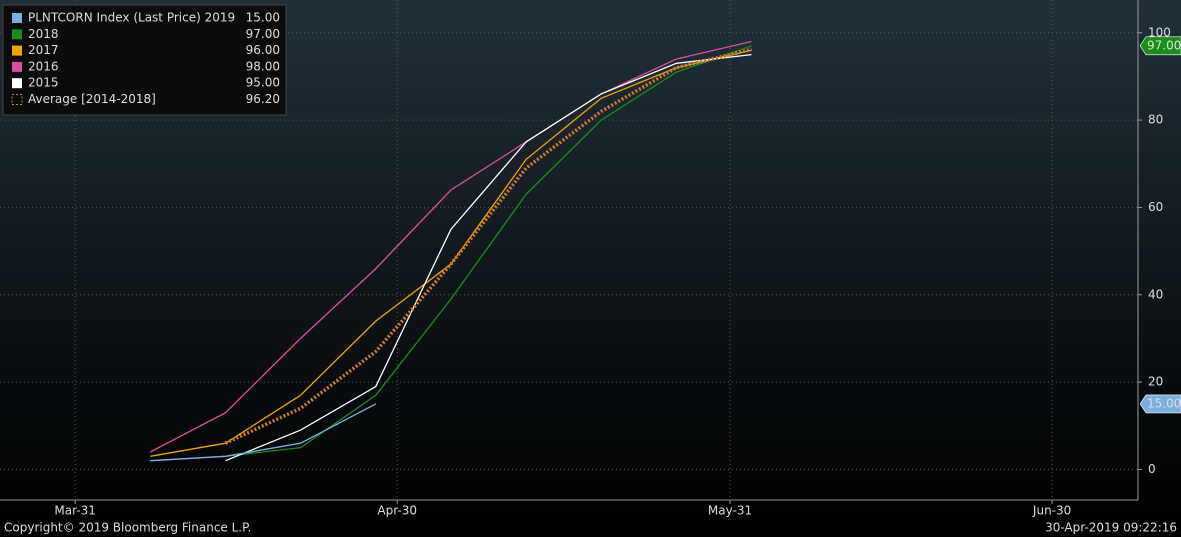 Image resolution: width=1181 pixels, height=537 pixels. I want to click on legend-label: 2018, so click(43, 34).